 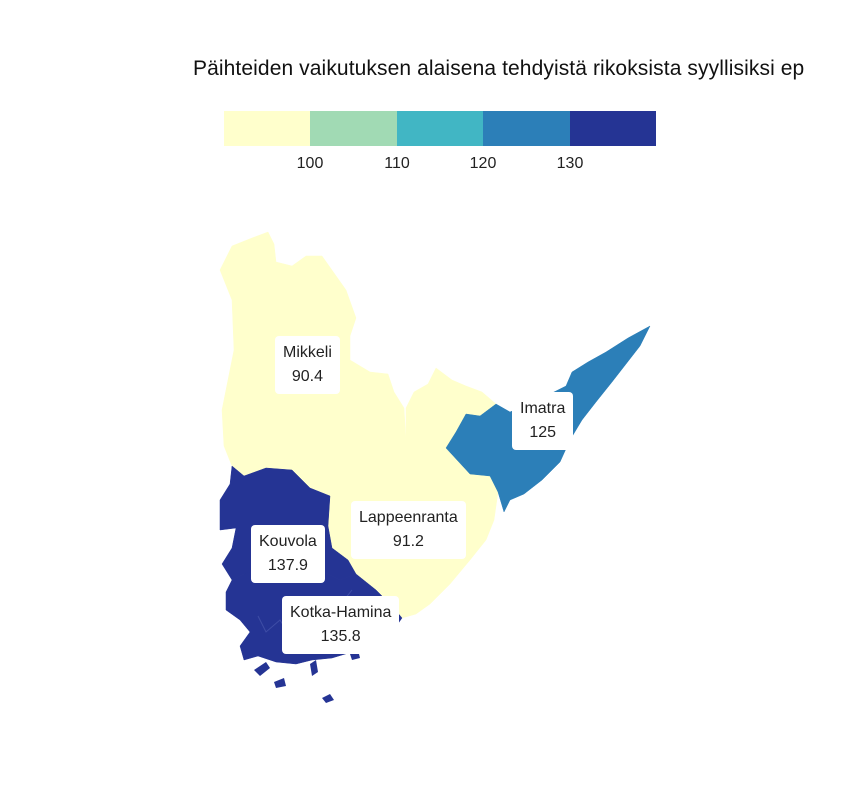 What do you see at coordinates (543, 408) in the screenshot?
I see `label-imatra-name: Imatra` at bounding box center [543, 408].